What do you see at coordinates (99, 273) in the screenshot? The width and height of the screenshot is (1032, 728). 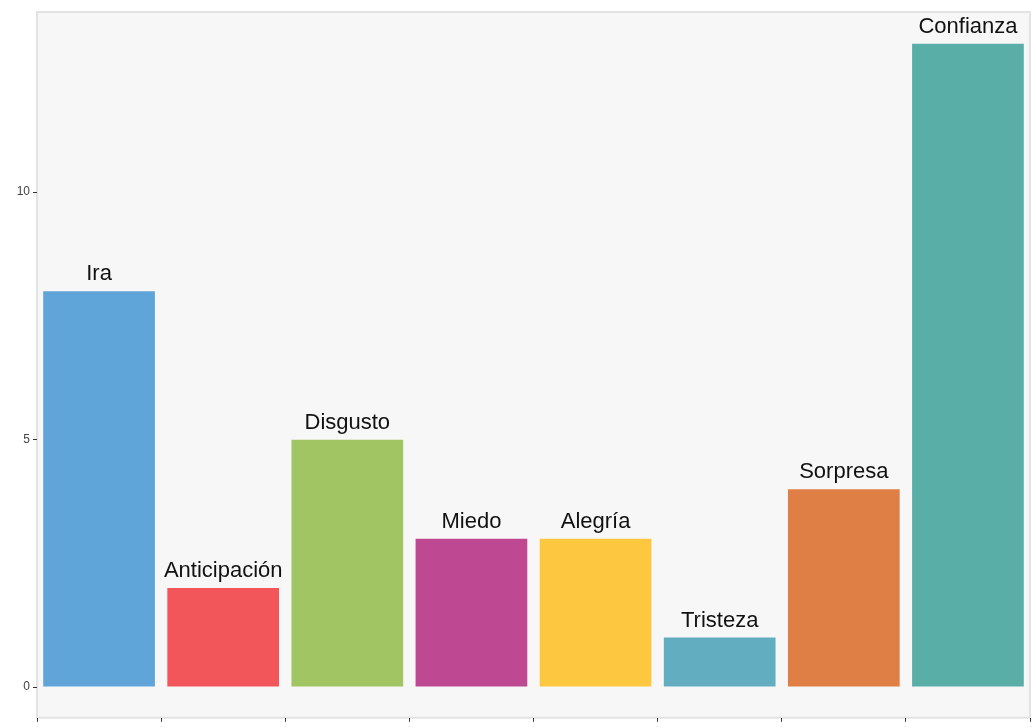 I see `x-tick-label: Ira` at bounding box center [99, 273].